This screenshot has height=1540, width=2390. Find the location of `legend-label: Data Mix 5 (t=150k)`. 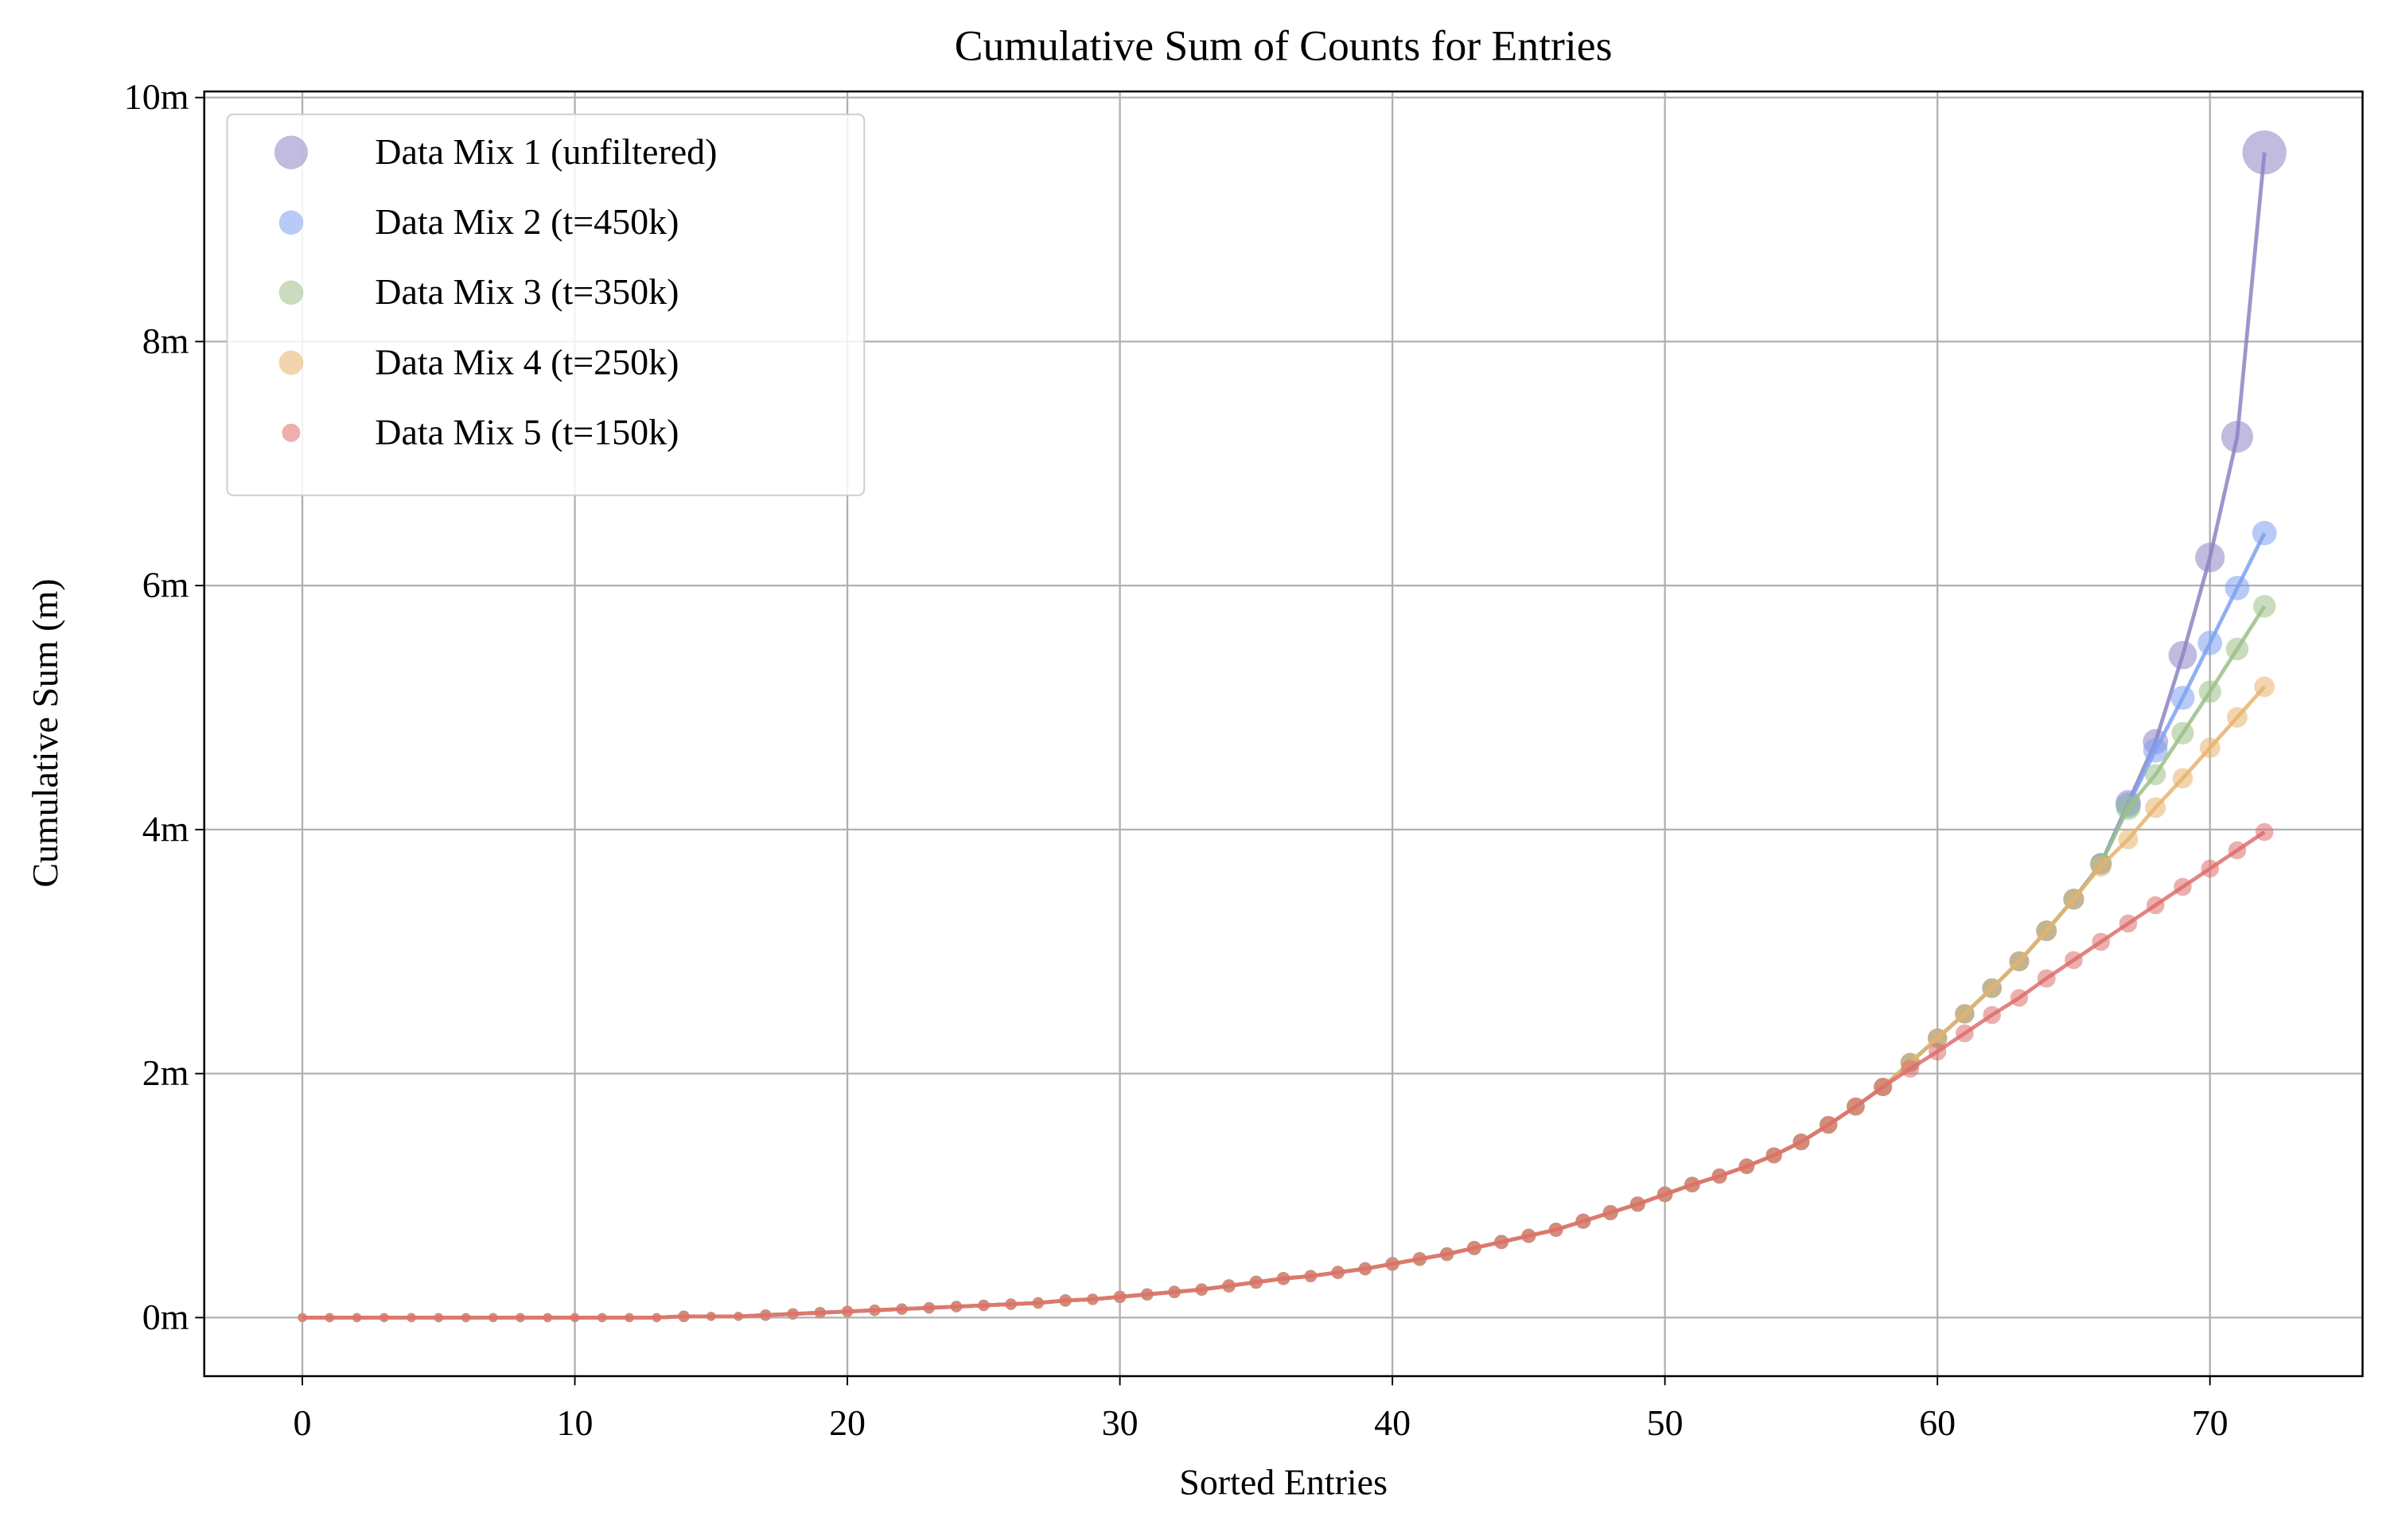

legend-label: Data Mix 5 (t=150k) is located at coordinates (527, 432).